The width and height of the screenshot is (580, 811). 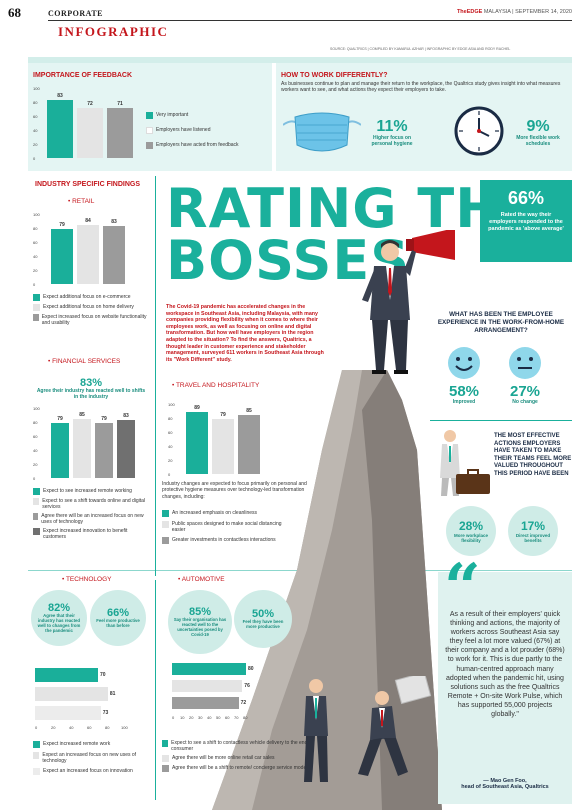 What do you see at coordinates (525, 402) in the screenshot?
I see `stat-label: No change` at bounding box center [525, 402].